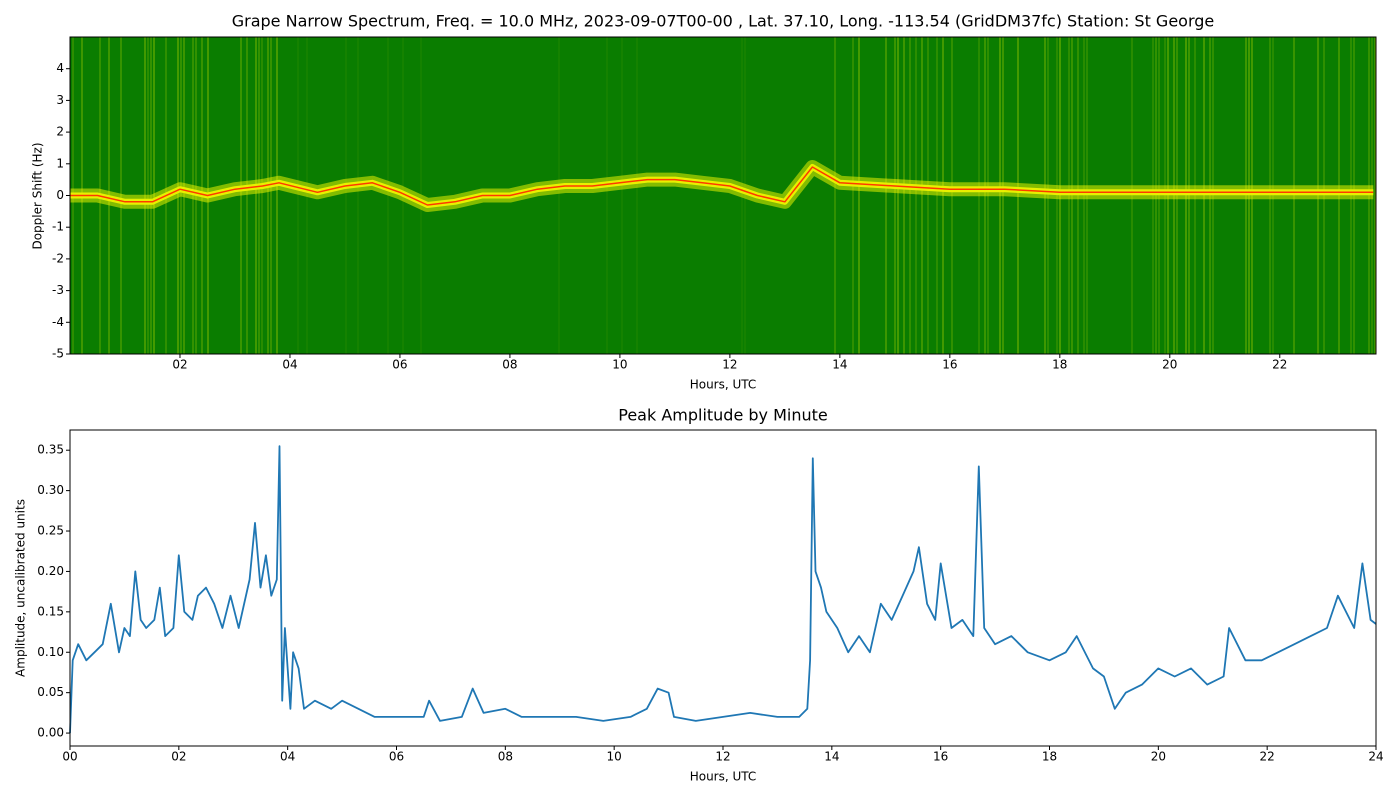 Image resolution: width=1400 pixels, height=804 pixels. I want to click on y-axis-label: Amplitude, uncalibrated units, so click(21, 588).